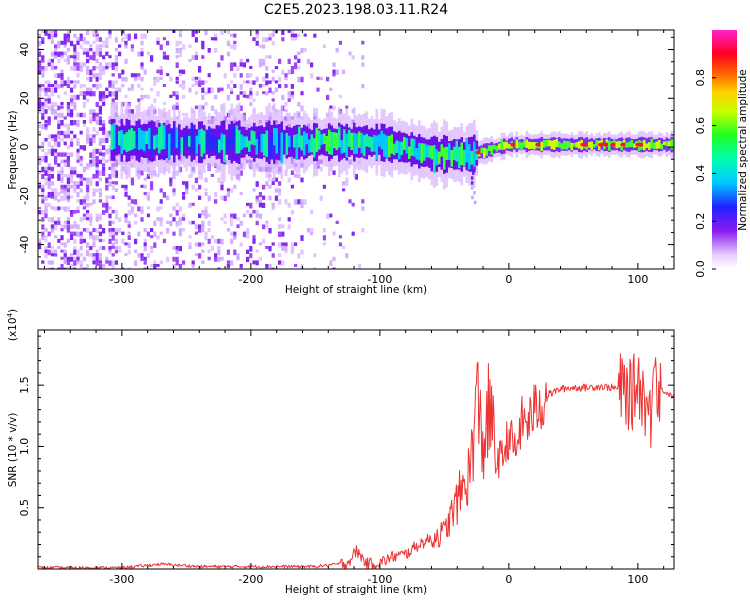 Image resolution: width=750 pixels, height=600 pixels. Describe the element at coordinates (24, 196) in the screenshot. I see `y-tick-label: -20` at that location.